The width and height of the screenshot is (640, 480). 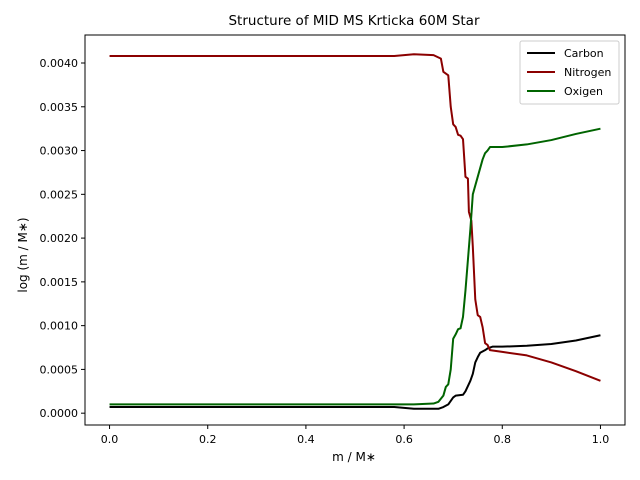 What do you see at coordinates (59, 413) in the screenshot?
I see `y-tick-label: 0.0000` at bounding box center [59, 413].